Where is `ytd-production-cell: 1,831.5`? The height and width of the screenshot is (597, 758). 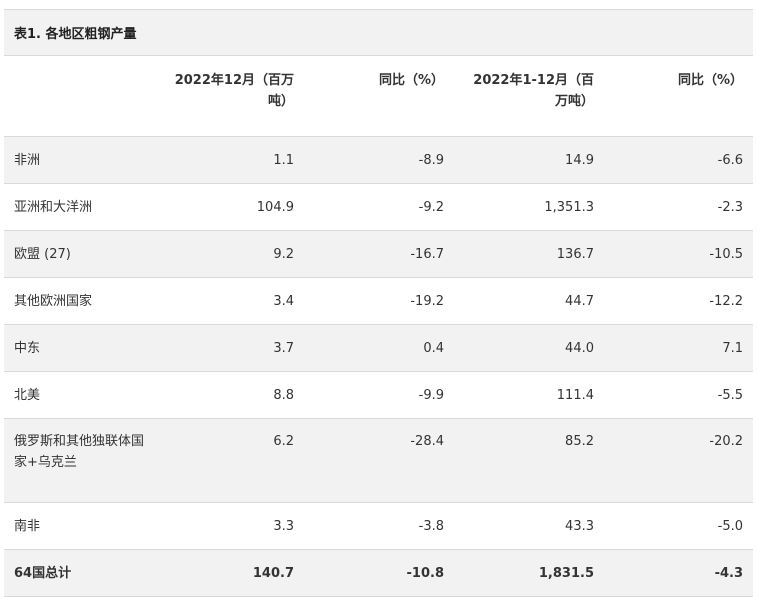
ytd-production-cell: 1,831.5 is located at coordinates (529, 573).